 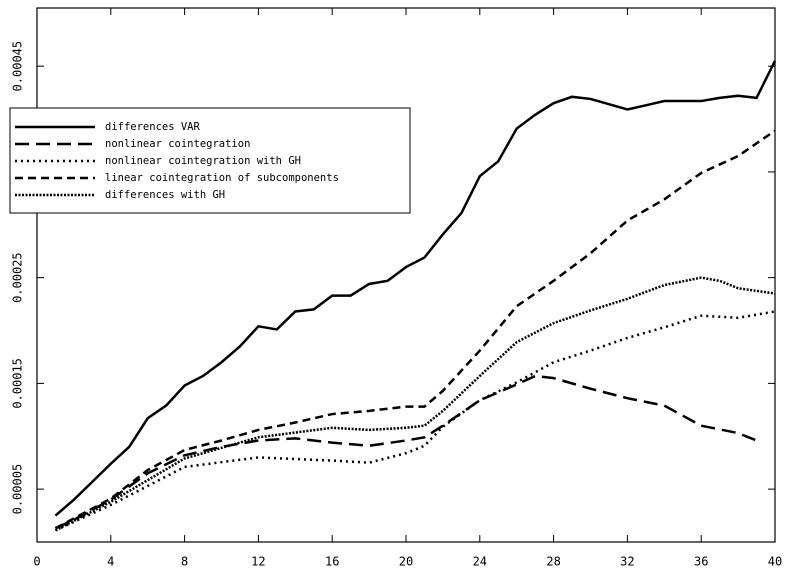 What do you see at coordinates (222, 178) in the screenshot?
I see `legend-label: linear cointegration of subcomponents` at bounding box center [222, 178].